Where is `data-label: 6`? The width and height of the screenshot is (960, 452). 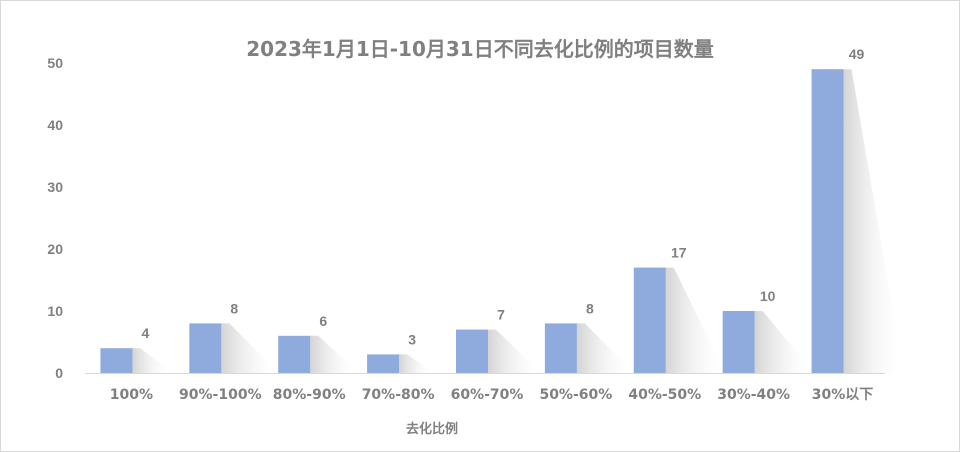 data-label: 6 is located at coordinates (323, 321).